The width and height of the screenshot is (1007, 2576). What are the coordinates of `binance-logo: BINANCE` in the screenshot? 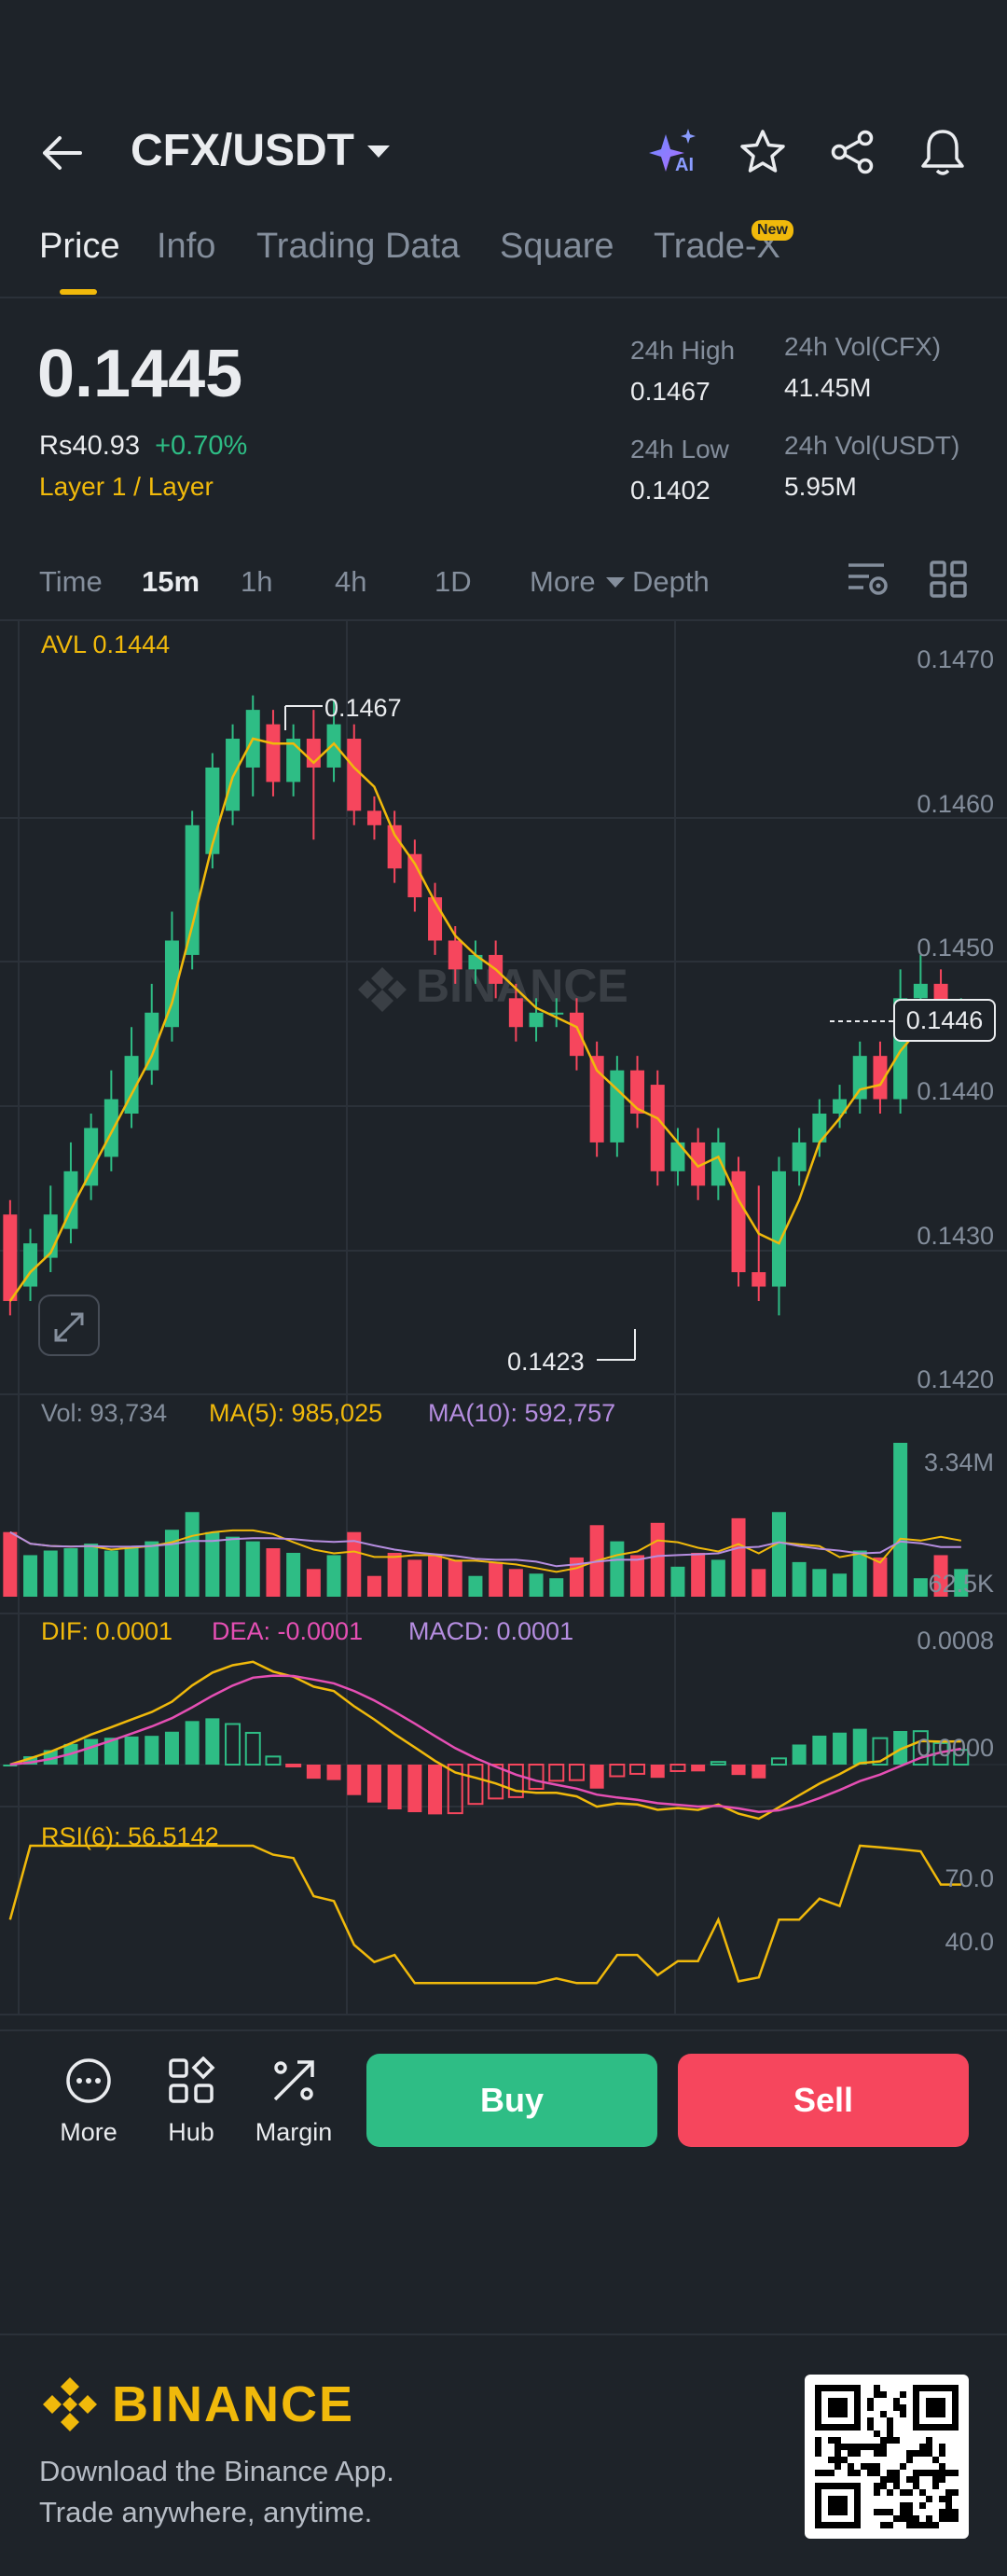 It's located at (196, 2404).